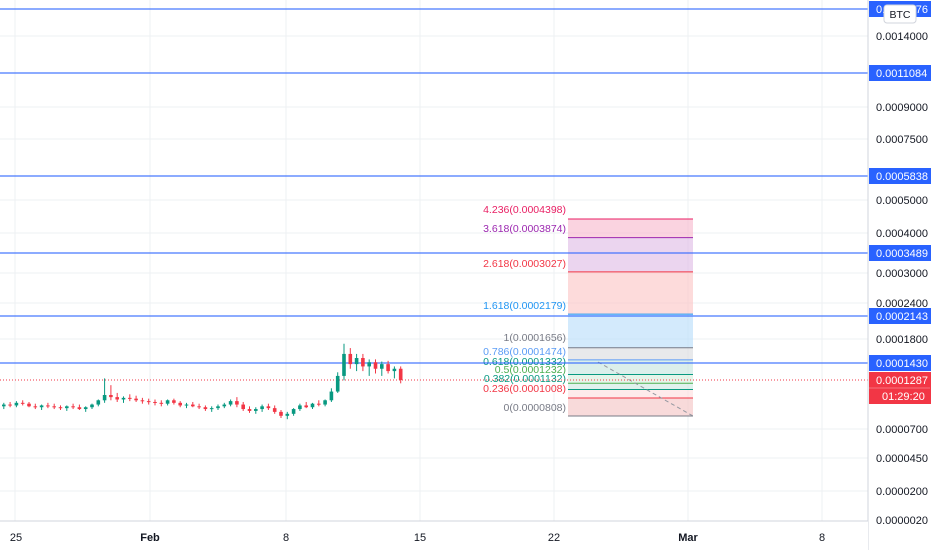 This screenshot has height=555, width=932. I want to click on fib-level-label: 0.786(0.0001474), so click(524, 352).